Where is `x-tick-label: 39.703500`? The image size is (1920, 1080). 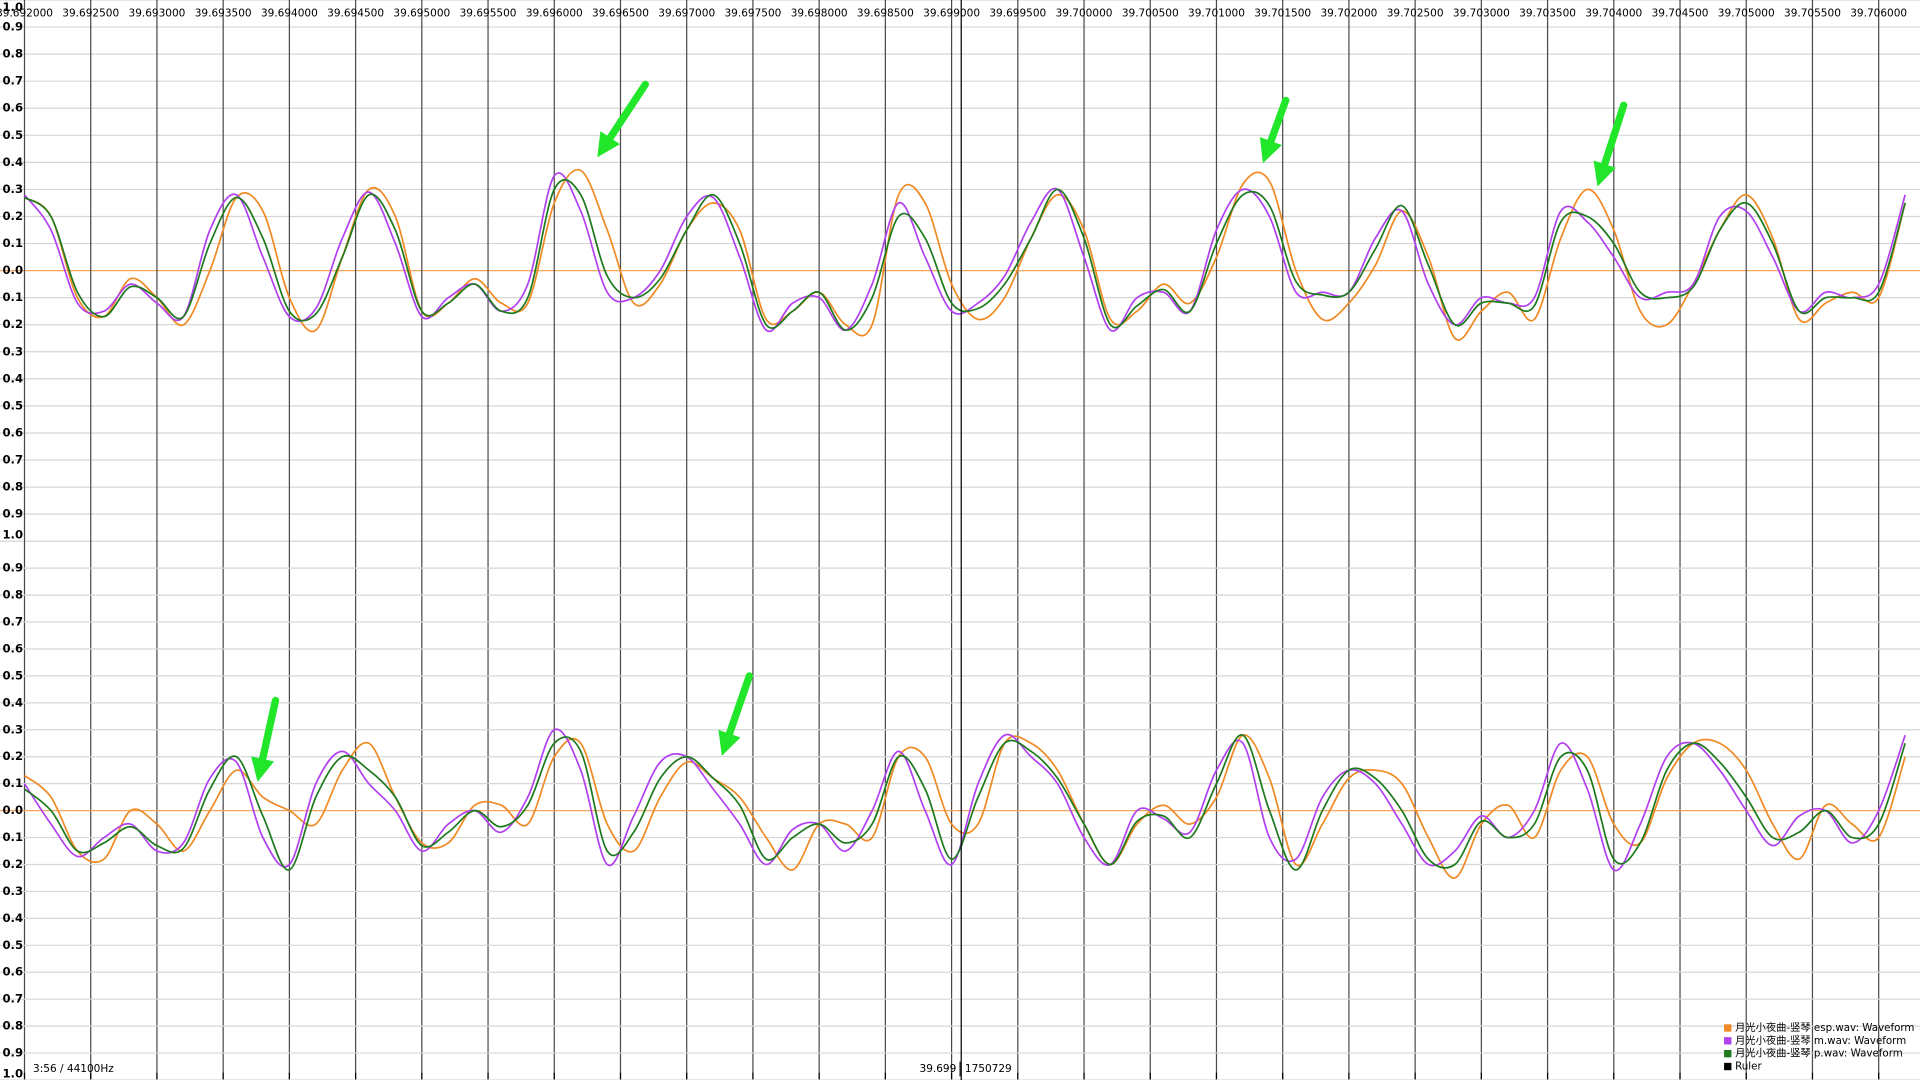 x-tick-label: 39.703500 is located at coordinates (1547, 13).